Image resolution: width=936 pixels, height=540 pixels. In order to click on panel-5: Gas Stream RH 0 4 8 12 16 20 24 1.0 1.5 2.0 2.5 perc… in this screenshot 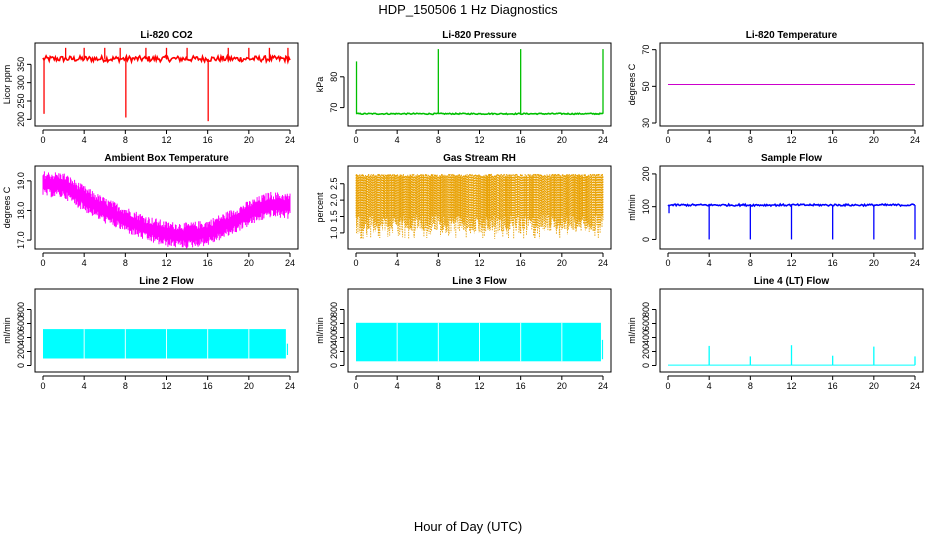, I will do `click(463, 210)`.